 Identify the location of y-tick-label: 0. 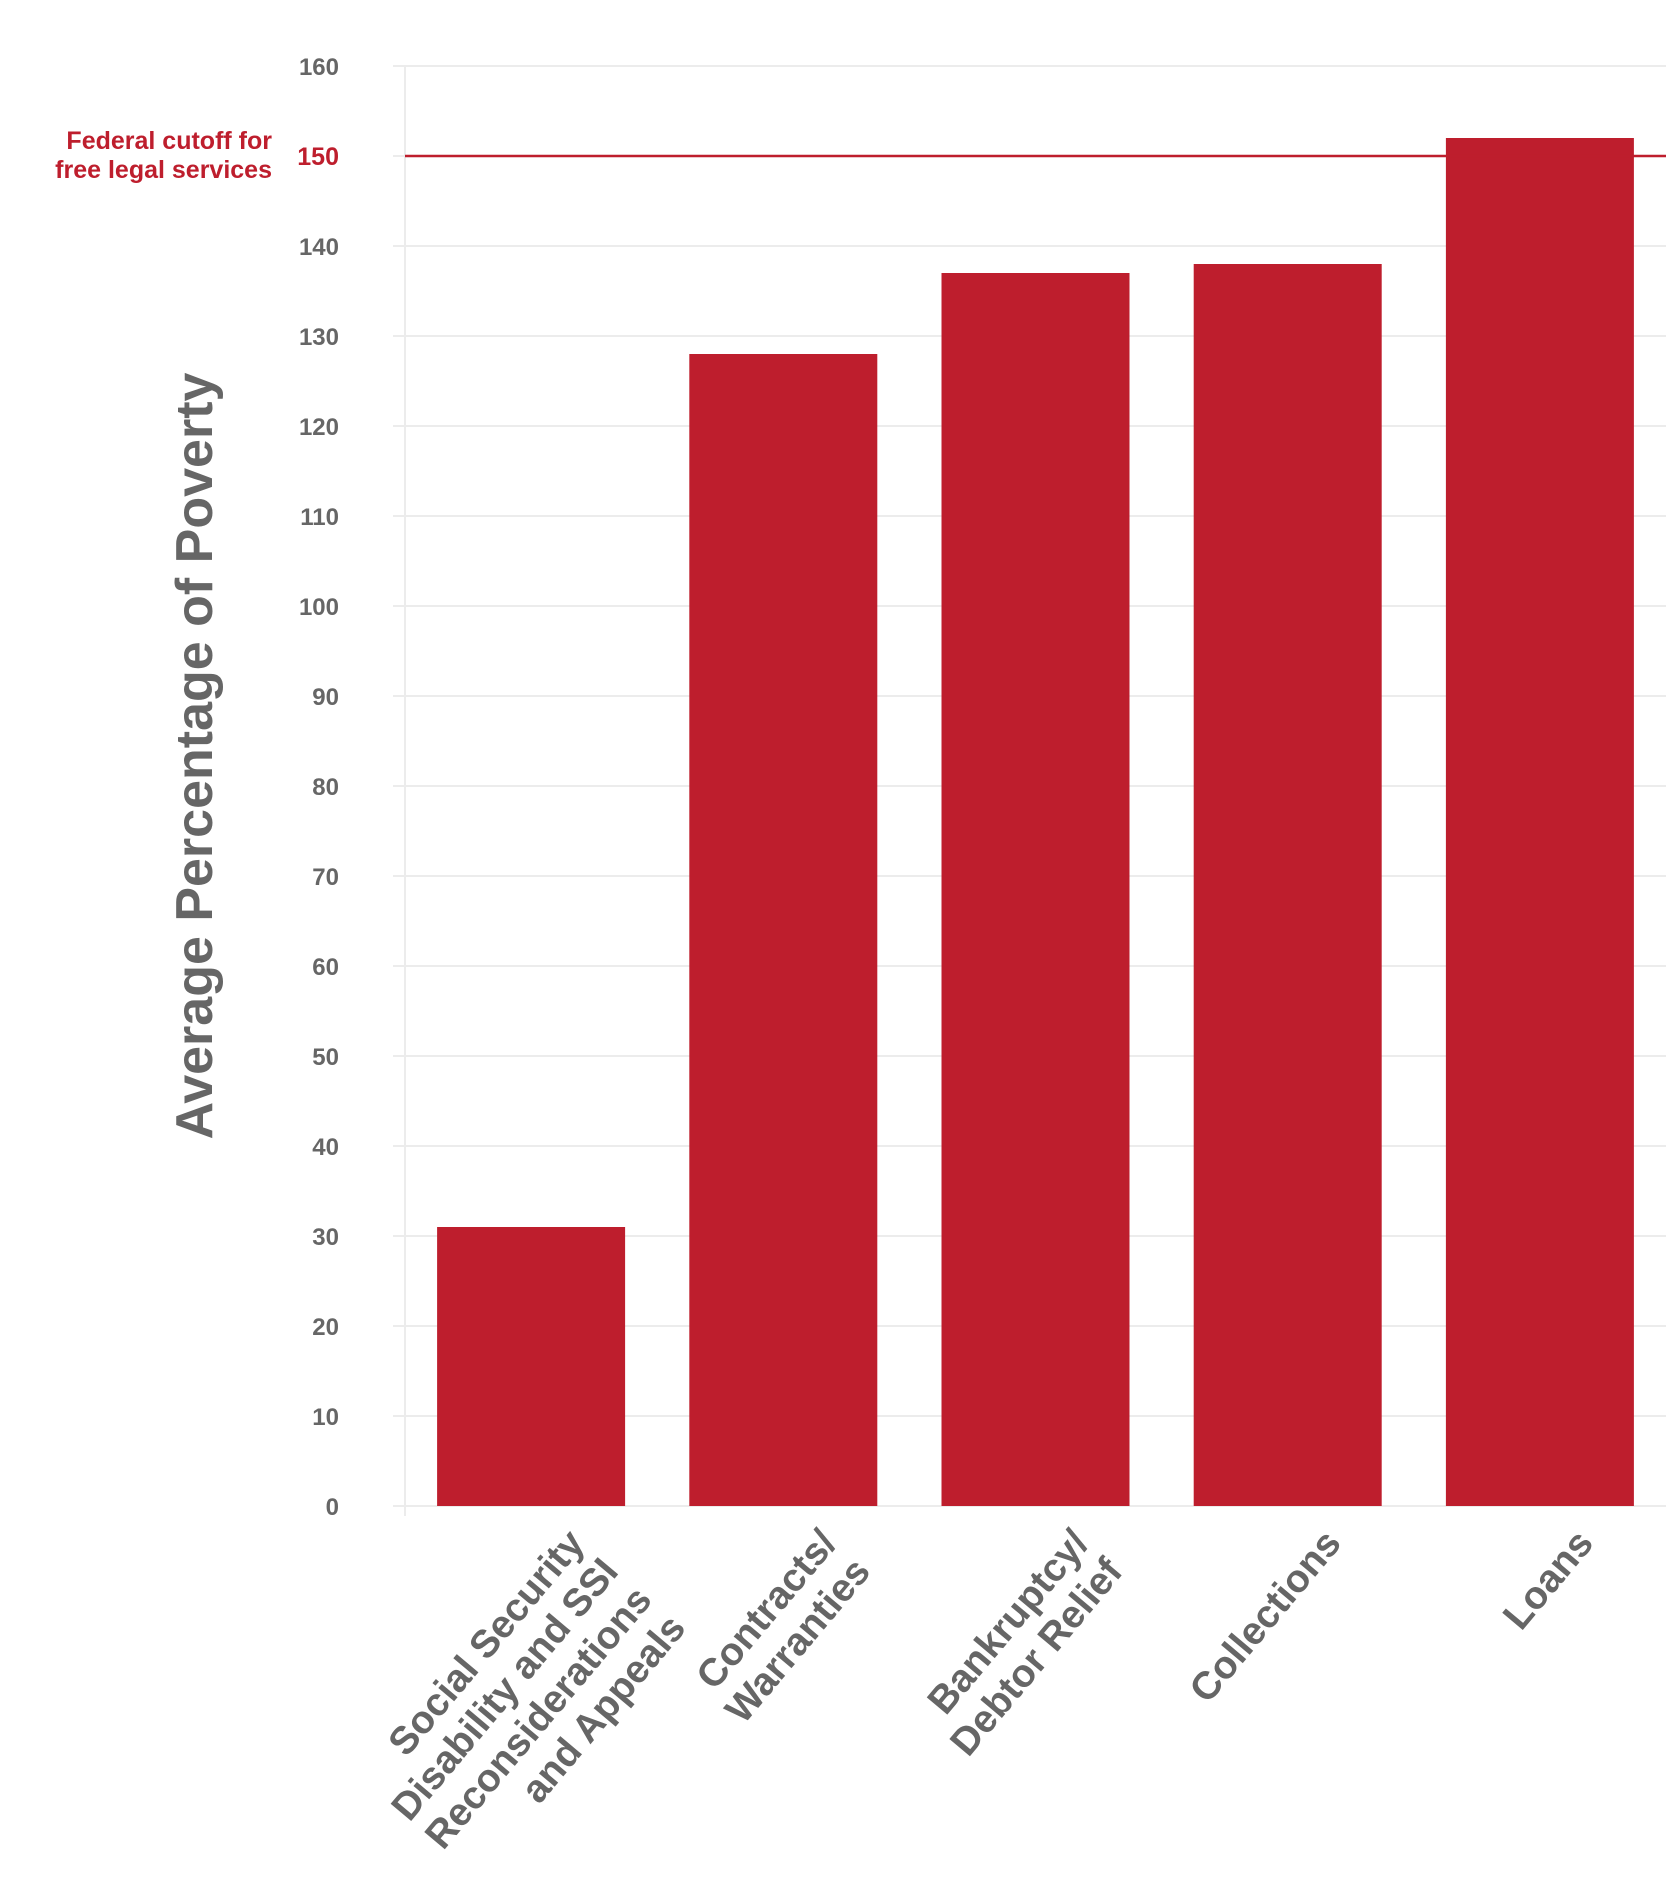
(332, 1507).